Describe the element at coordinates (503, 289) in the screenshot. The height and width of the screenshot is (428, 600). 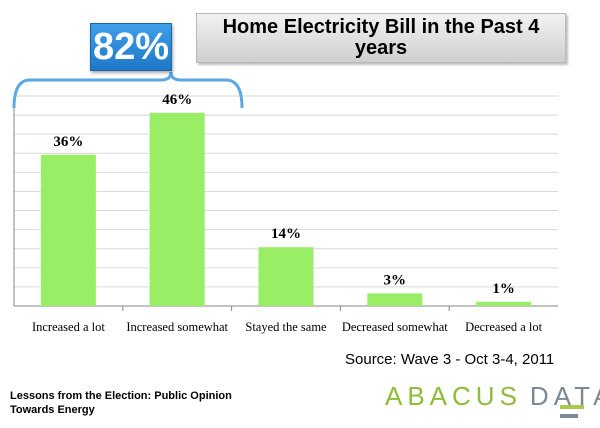
I see `data-label: 1%` at that location.